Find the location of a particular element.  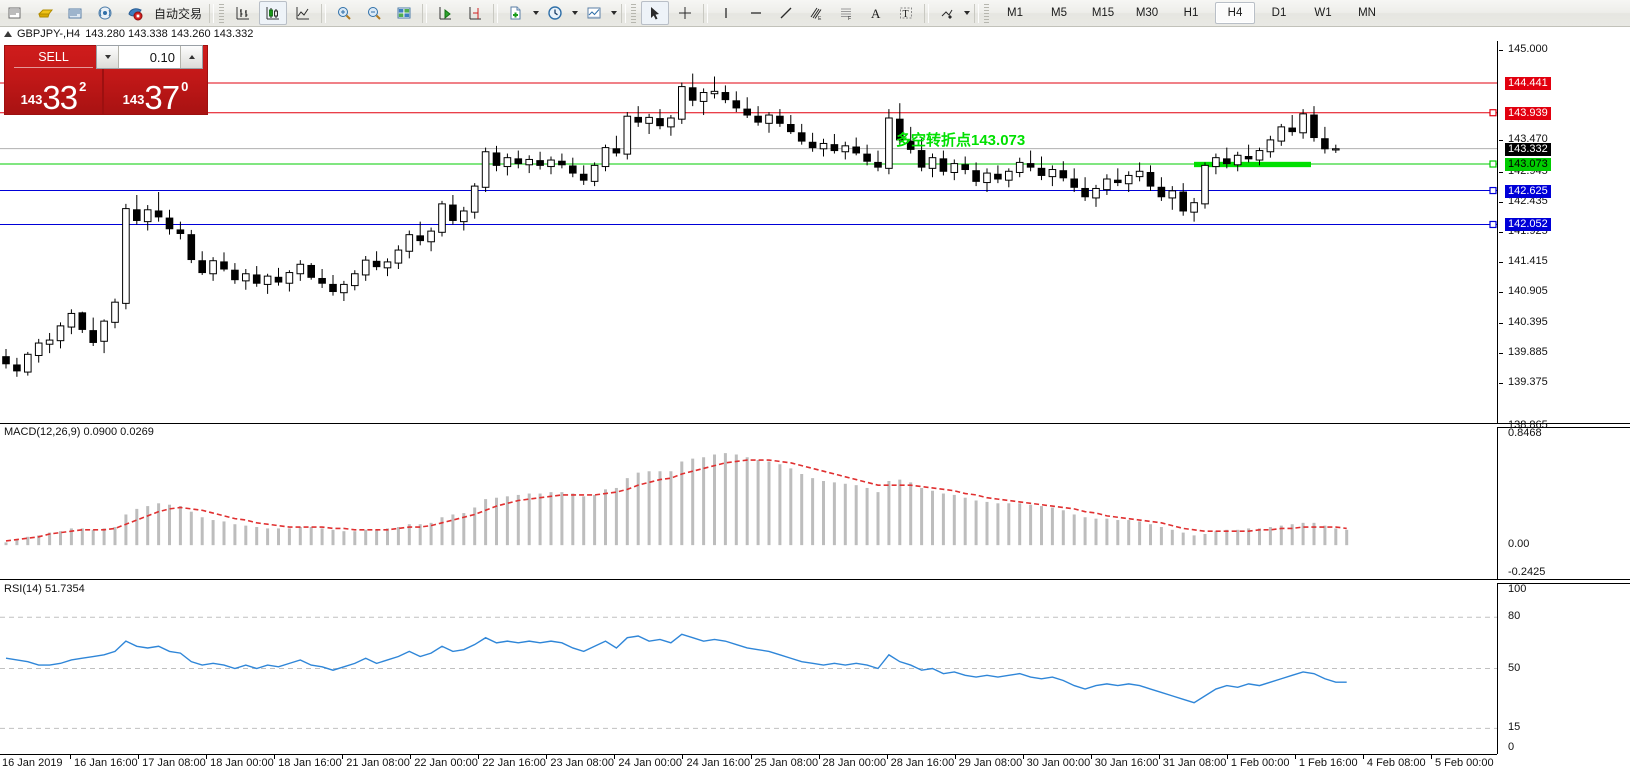

price-tick-label: 138.865 is located at coordinates (1528, 425).